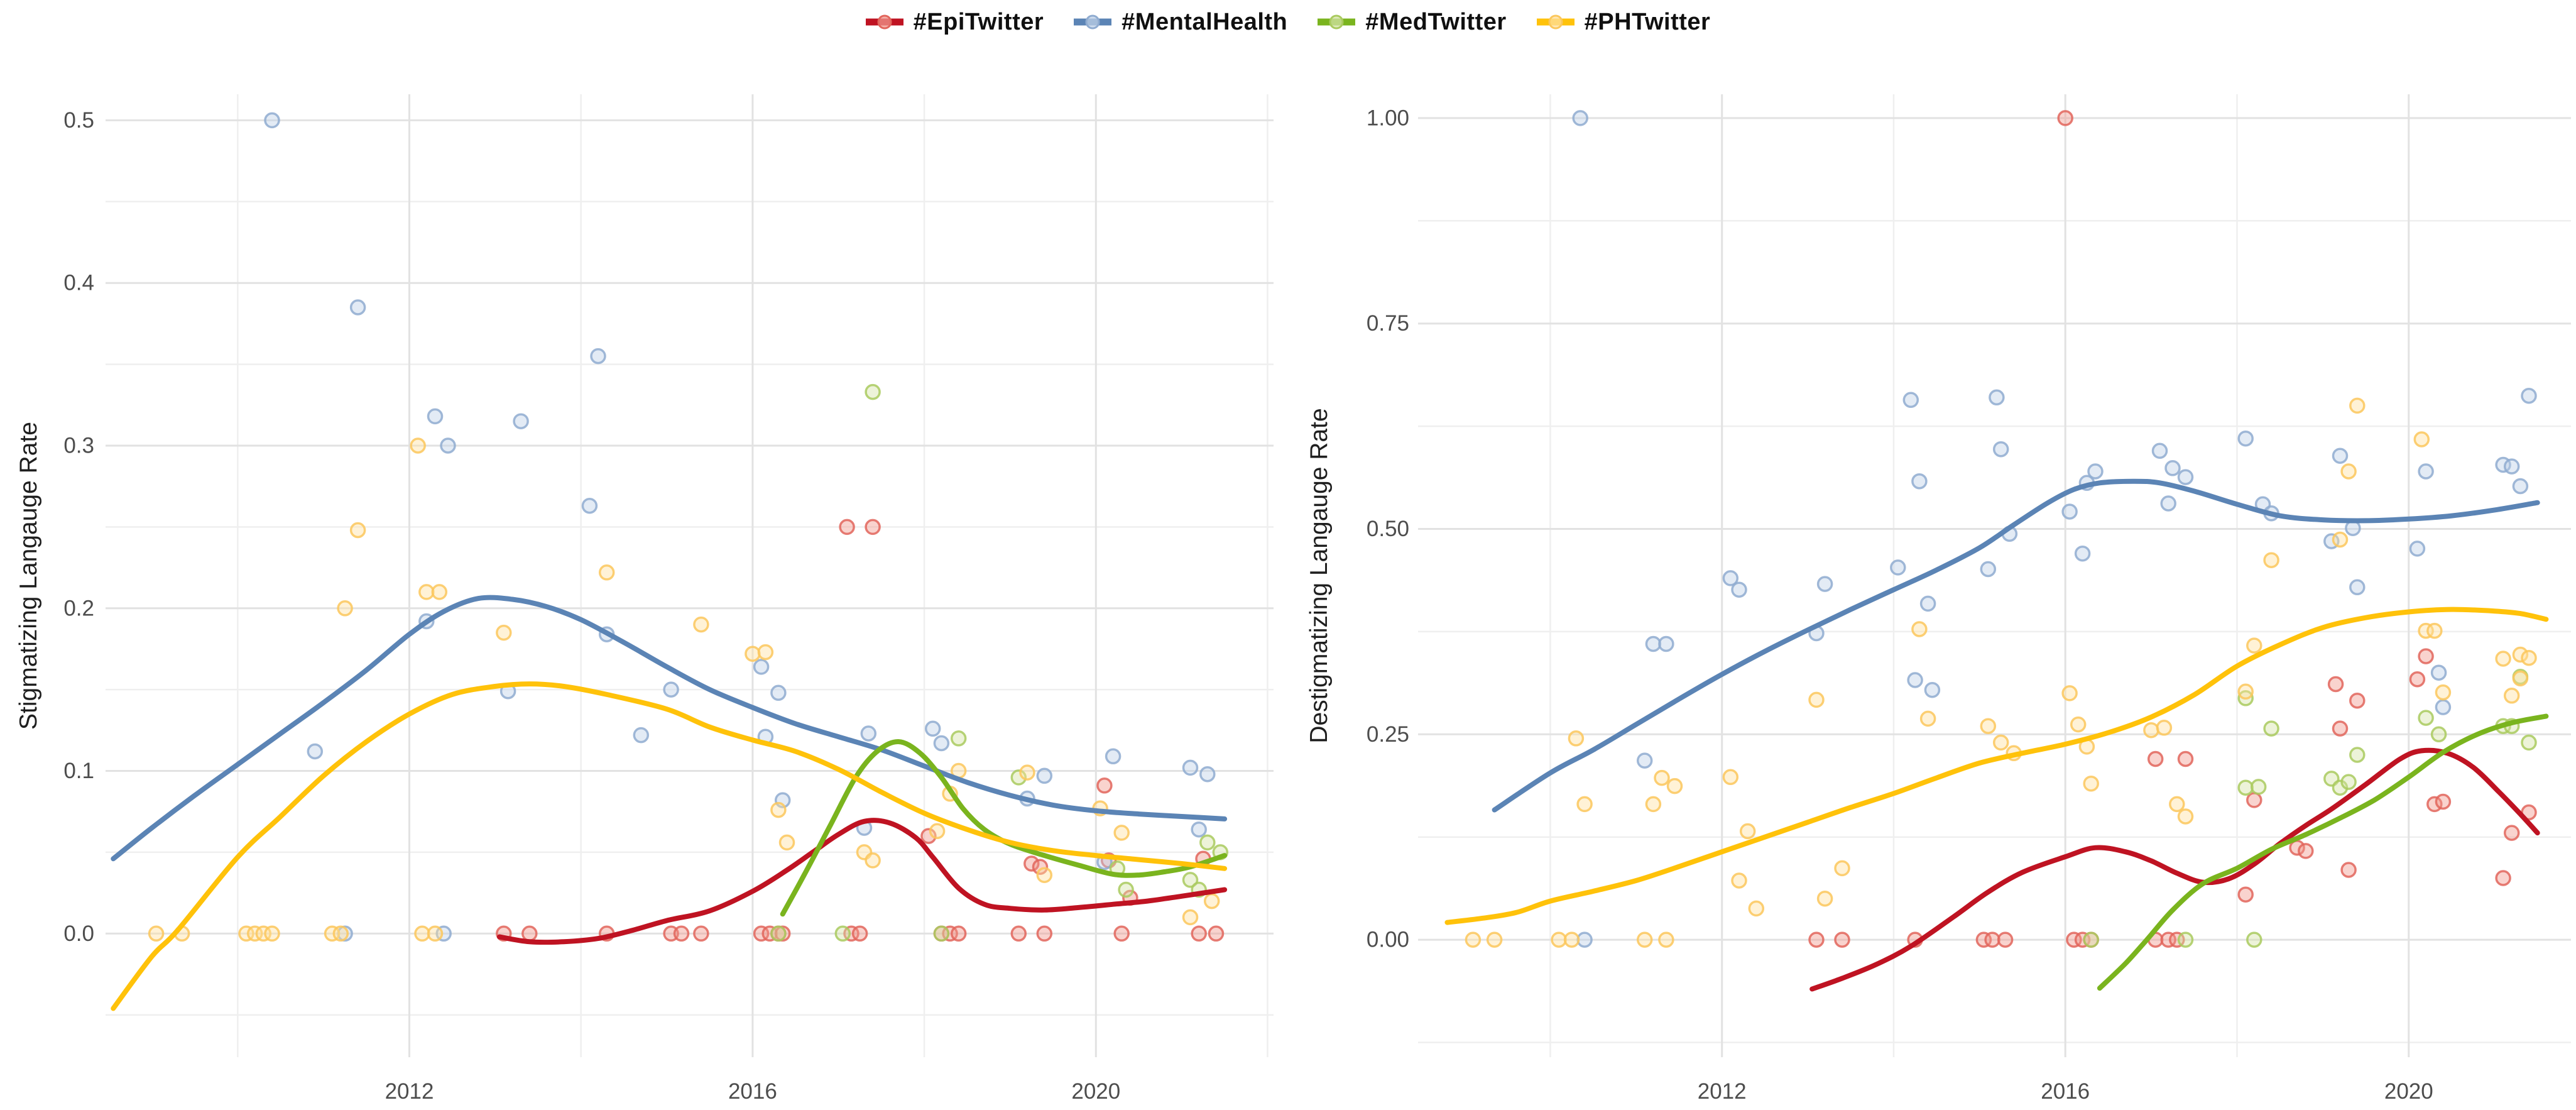 This screenshot has width=2576, height=1110. What do you see at coordinates (1388, 324) in the screenshot?
I see `y-tick-label: 0.75` at bounding box center [1388, 324].